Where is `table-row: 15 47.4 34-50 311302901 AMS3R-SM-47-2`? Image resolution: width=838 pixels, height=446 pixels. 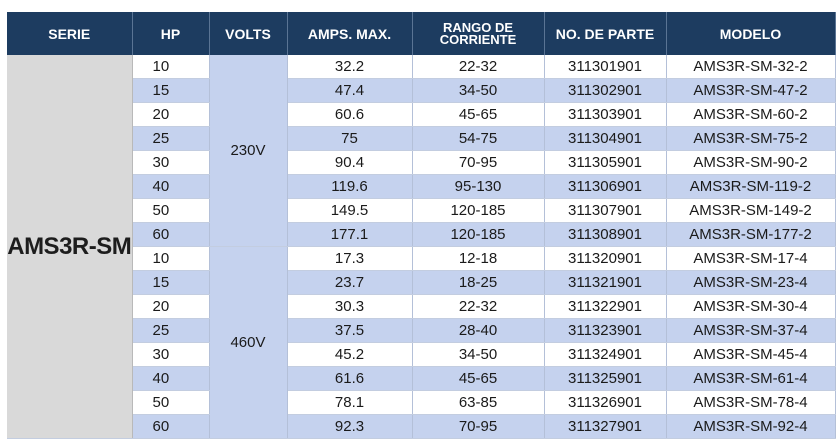 table-row: 15 47.4 34-50 311302901 AMS3R-SM-47-2 is located at coordinates (421, 90).